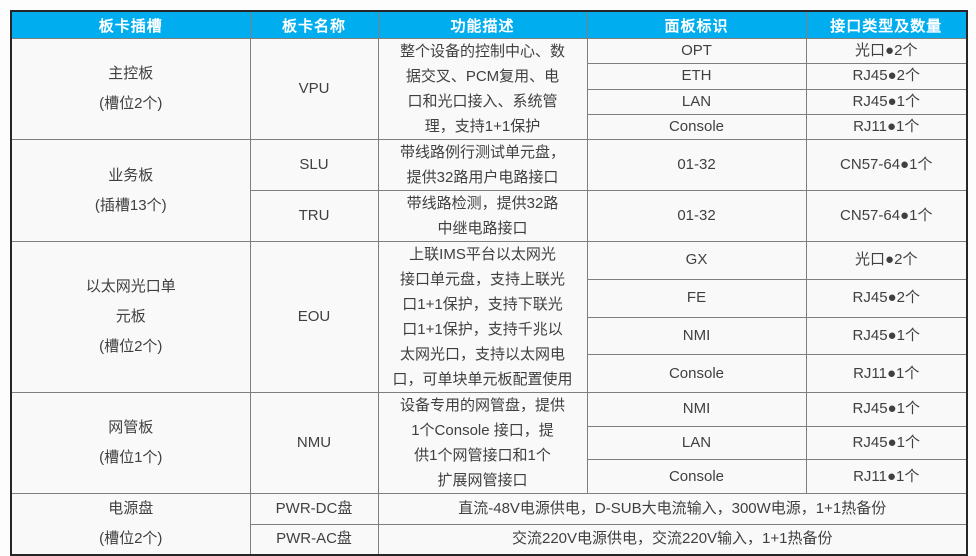 The width and height of the screenshot is (976, 556). Describe the element at coordinates (482, 304) in the screenshot. I see `desc-line: 口1+1保护，支持下联光` at that location.